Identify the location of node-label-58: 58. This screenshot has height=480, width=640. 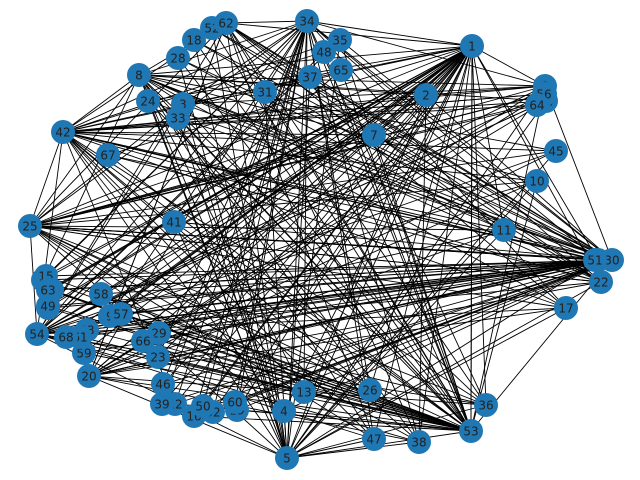
(100, 295).